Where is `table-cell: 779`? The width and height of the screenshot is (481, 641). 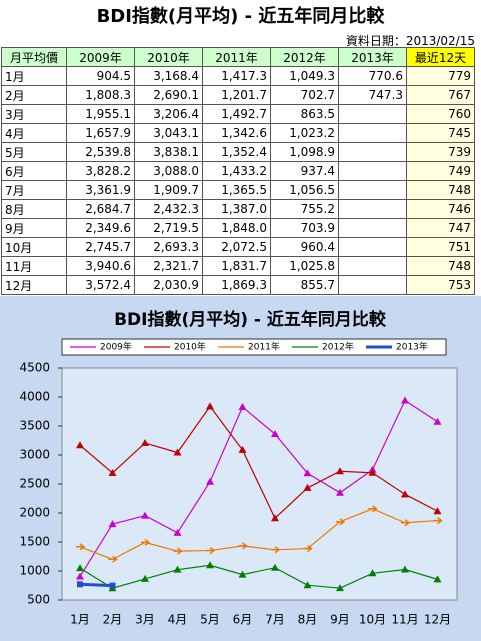
table-cell: 779 is located at coordinates (440, 76).